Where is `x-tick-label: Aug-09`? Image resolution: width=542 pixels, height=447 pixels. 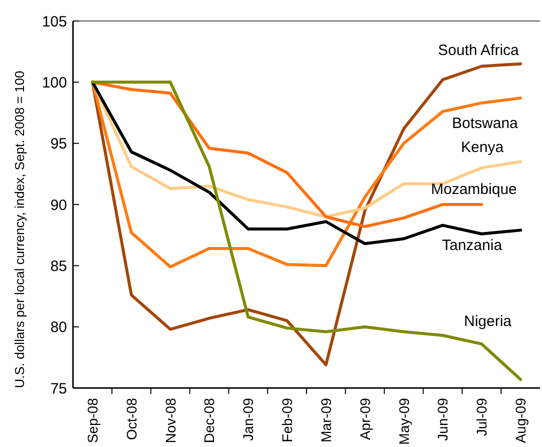
x-tick-label: Aug-09 is located at coordinates (520, 421).